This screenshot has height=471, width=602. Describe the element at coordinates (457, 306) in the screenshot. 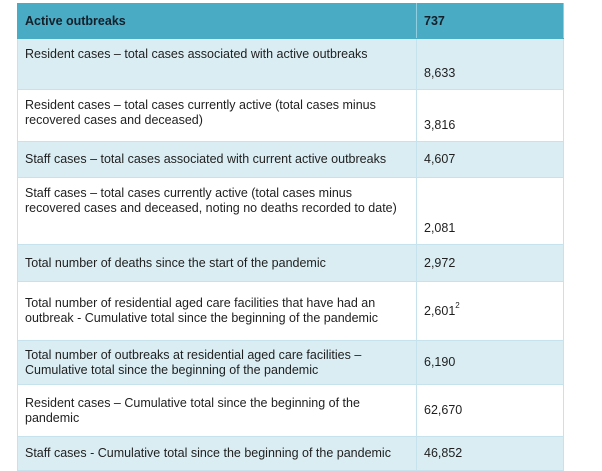

I see `footnote-marker: 2` at that location.